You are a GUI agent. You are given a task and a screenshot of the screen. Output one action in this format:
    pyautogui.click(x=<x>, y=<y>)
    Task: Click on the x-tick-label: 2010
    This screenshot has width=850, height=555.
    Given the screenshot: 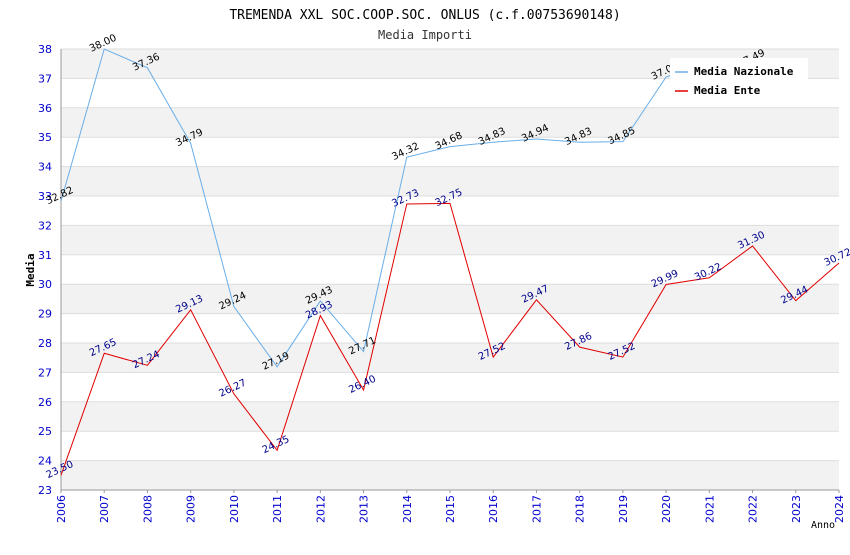 What is the action you would take?
    pyautogui.click(x=234, y=509)
    